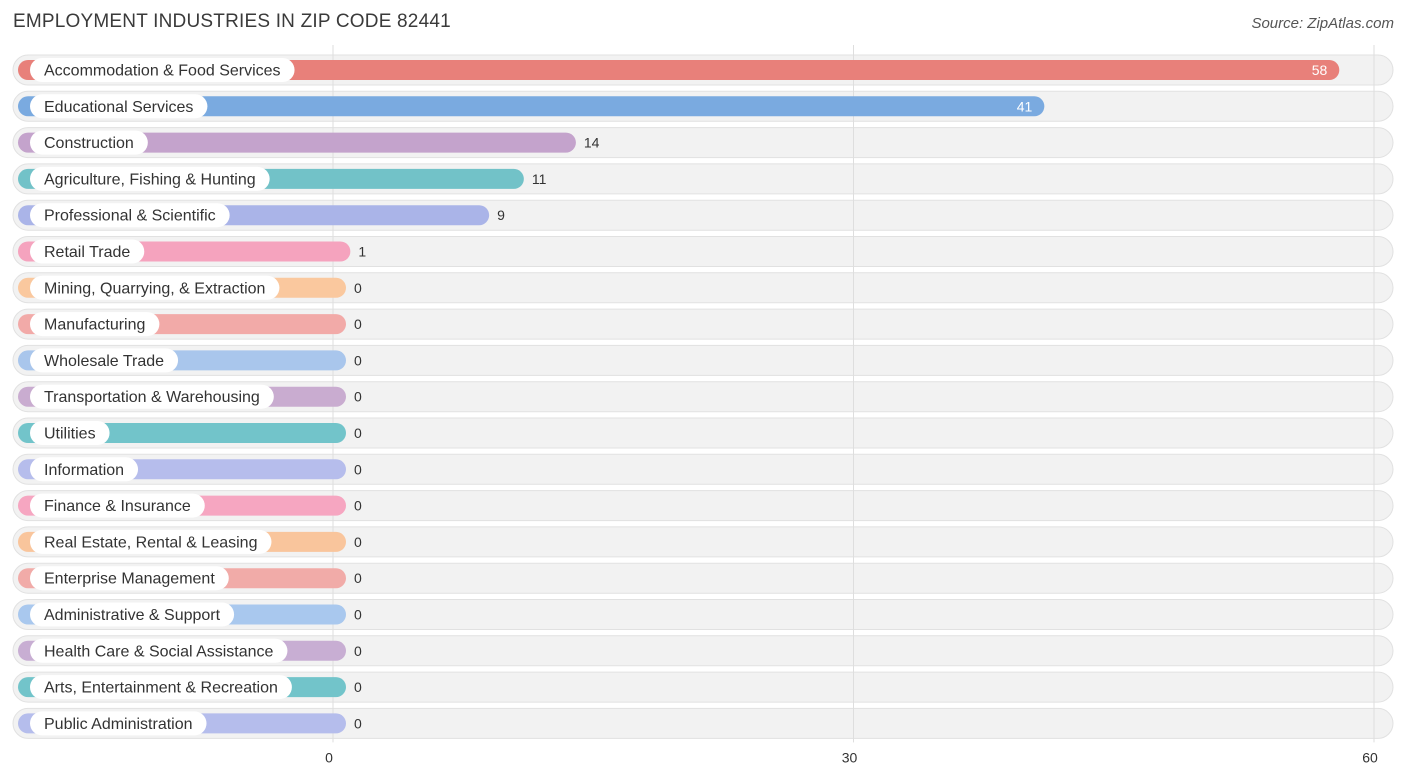 This screenshot has height=776, width=1406. What do you see at coordinates (539, 179) in the screenshot?
I see `value-label: 11` at bounding box center [539, 179].